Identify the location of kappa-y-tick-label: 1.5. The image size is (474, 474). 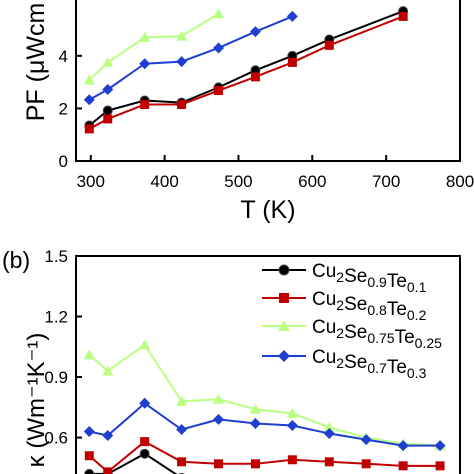
(56, 256).